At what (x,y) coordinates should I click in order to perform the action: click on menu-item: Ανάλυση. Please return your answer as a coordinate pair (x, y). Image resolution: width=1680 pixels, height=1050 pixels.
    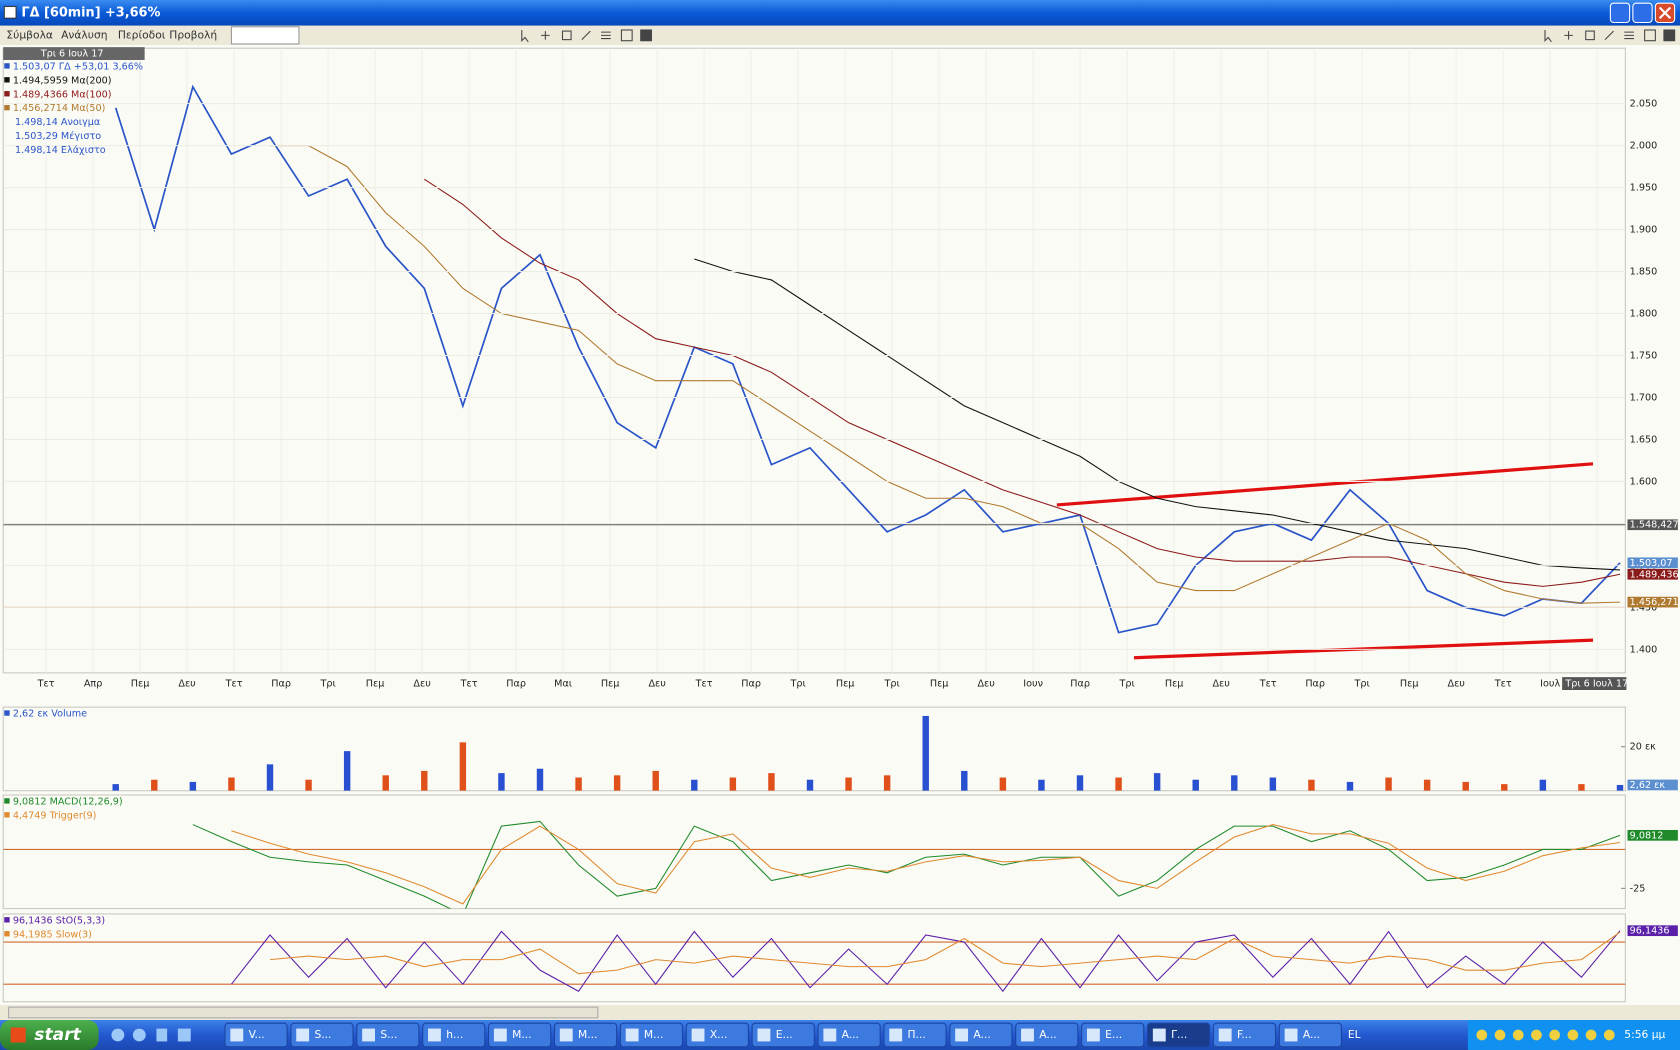
    Looking at the image, I should click on (84, 34).